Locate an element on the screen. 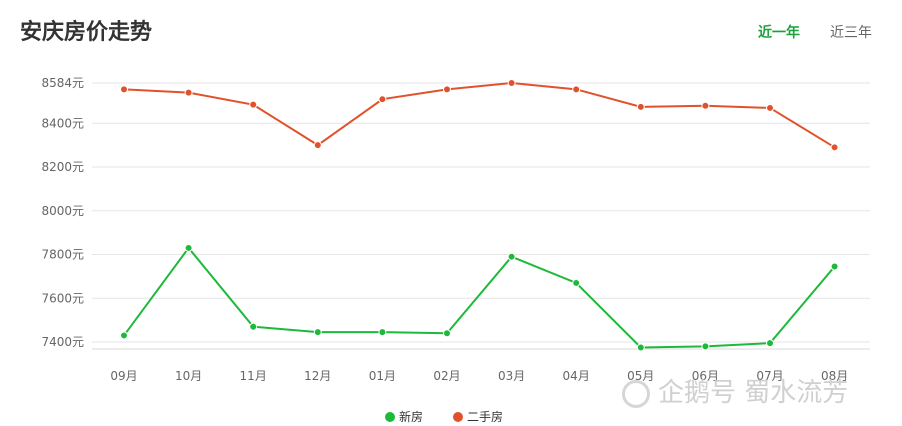 This screenshot has height=426, width=902. x-tick-label: 10月 is located at coordinates (188, 376).